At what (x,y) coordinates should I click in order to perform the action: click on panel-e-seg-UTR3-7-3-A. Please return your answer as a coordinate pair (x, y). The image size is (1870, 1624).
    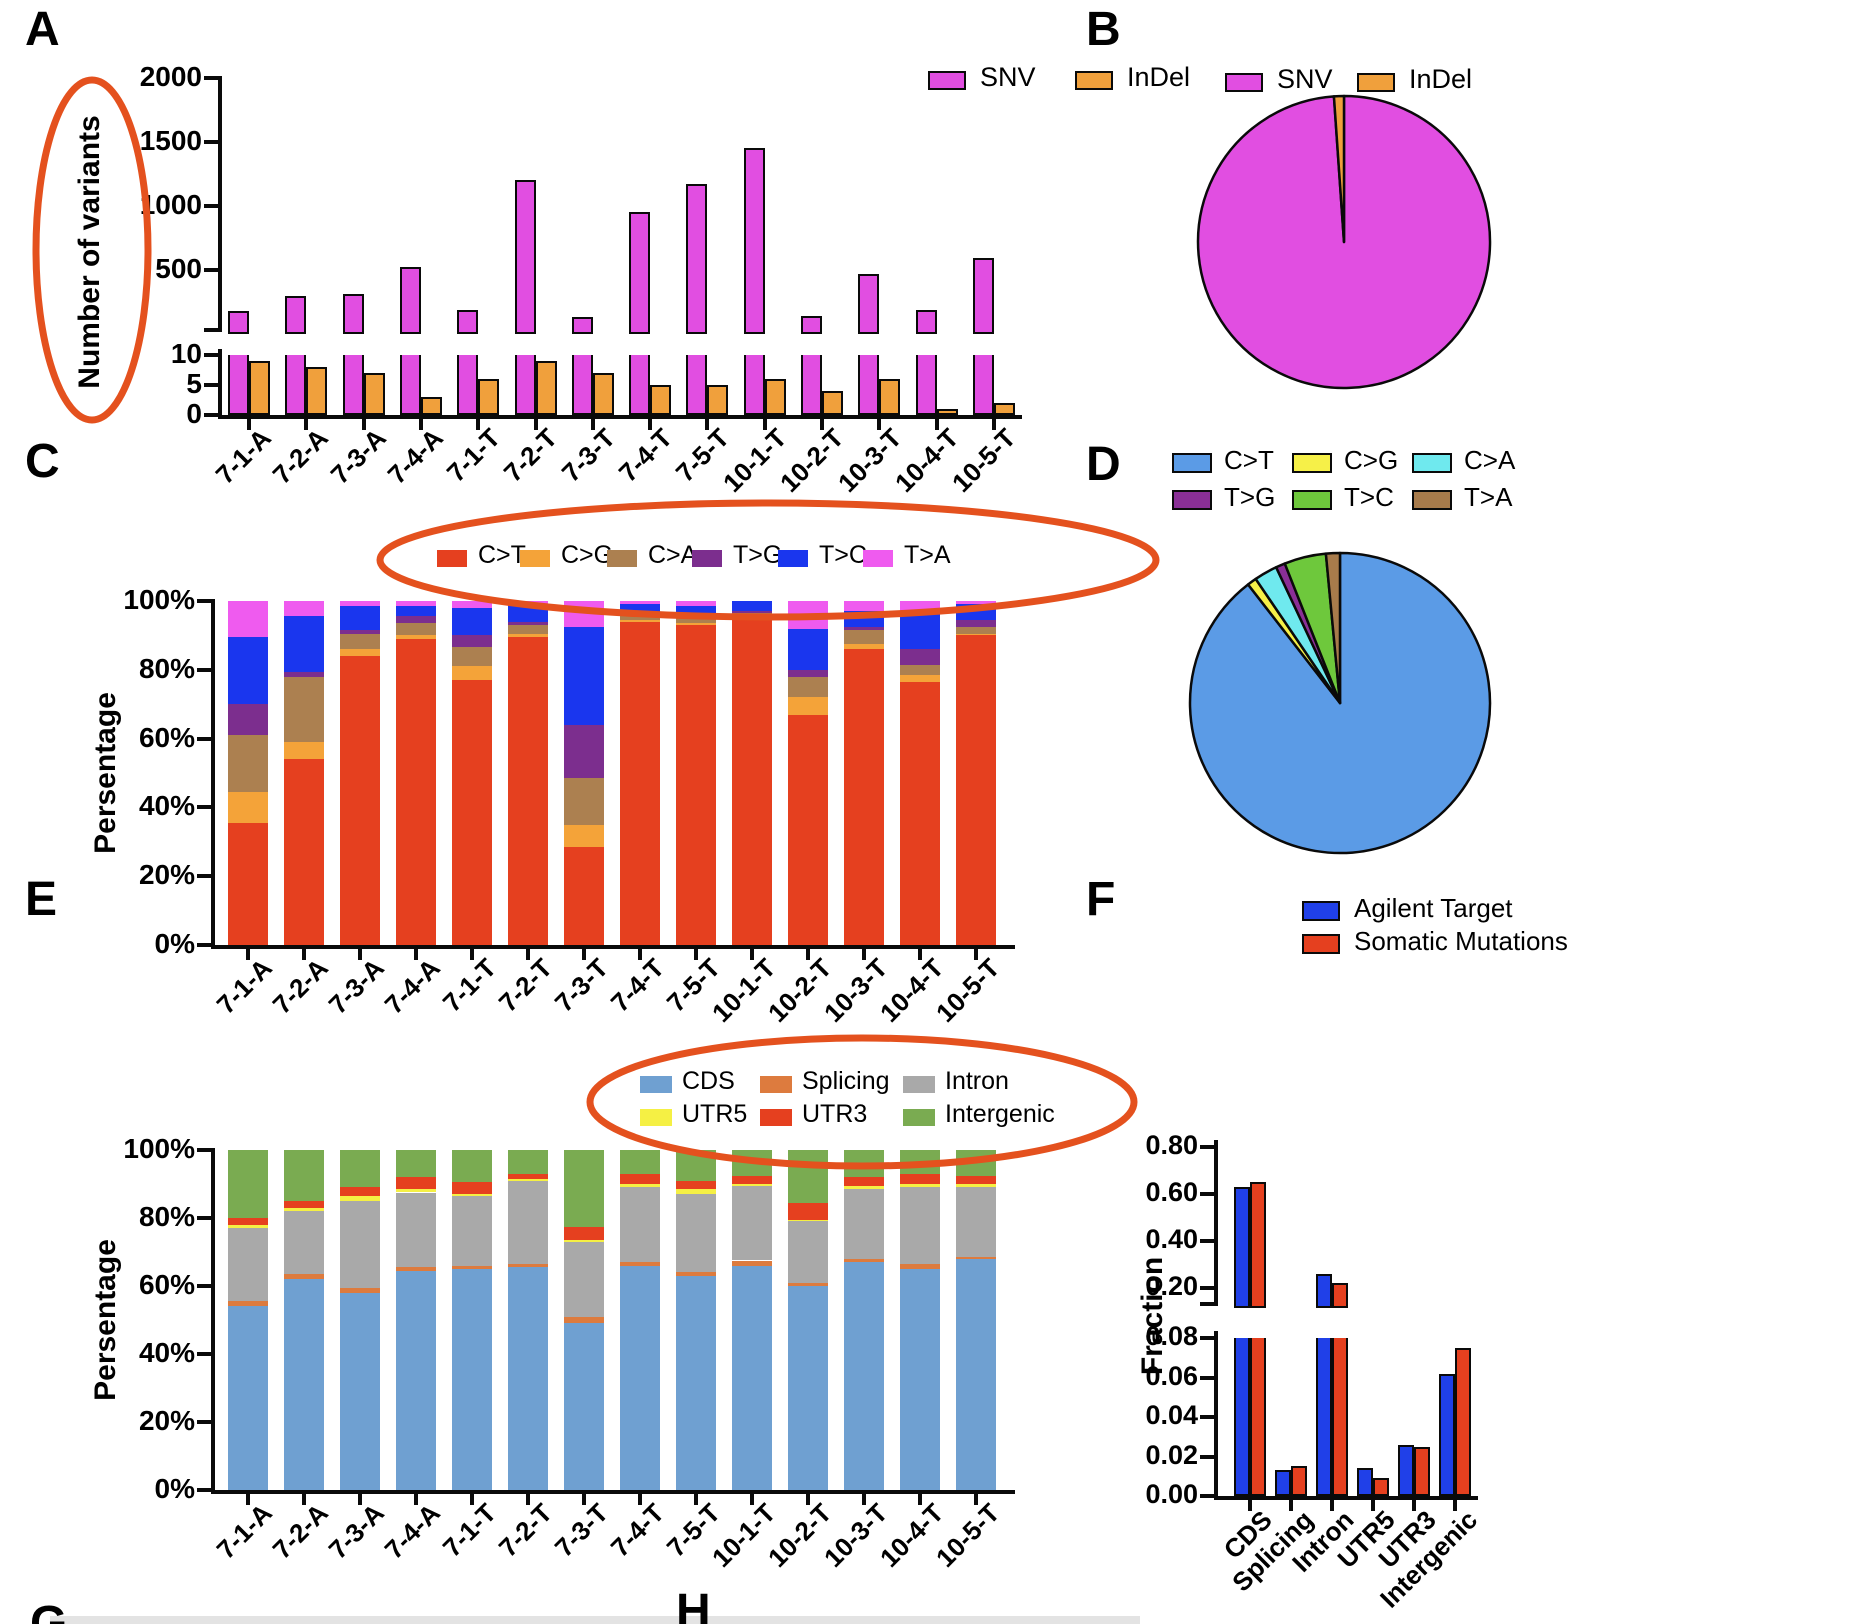
    Looking at the image, I should click on (360, 1191).